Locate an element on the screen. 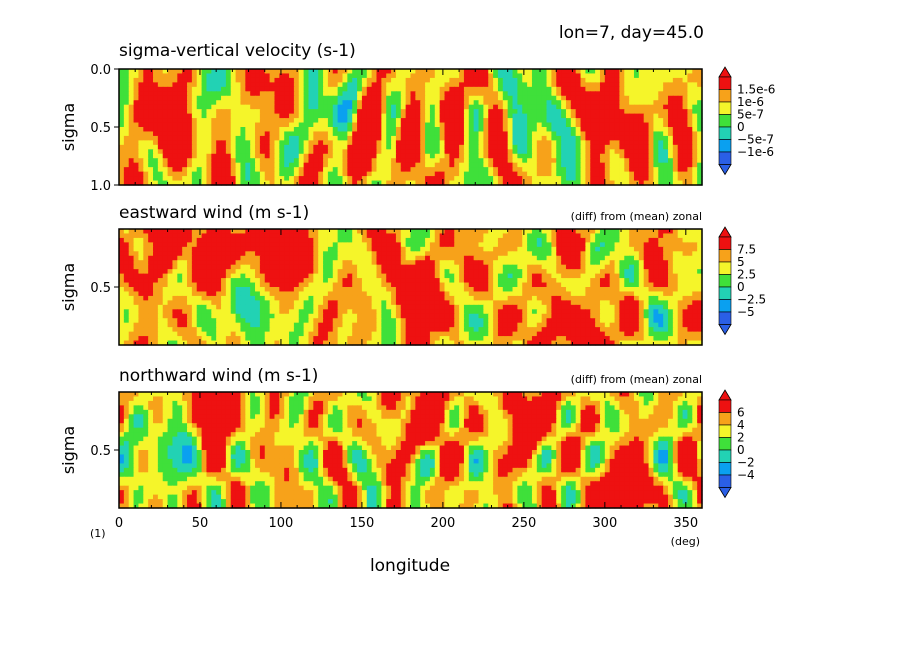 The width and height of the screenshot is (904, 654). colorbar-segment is located at coordinates (725, 108).